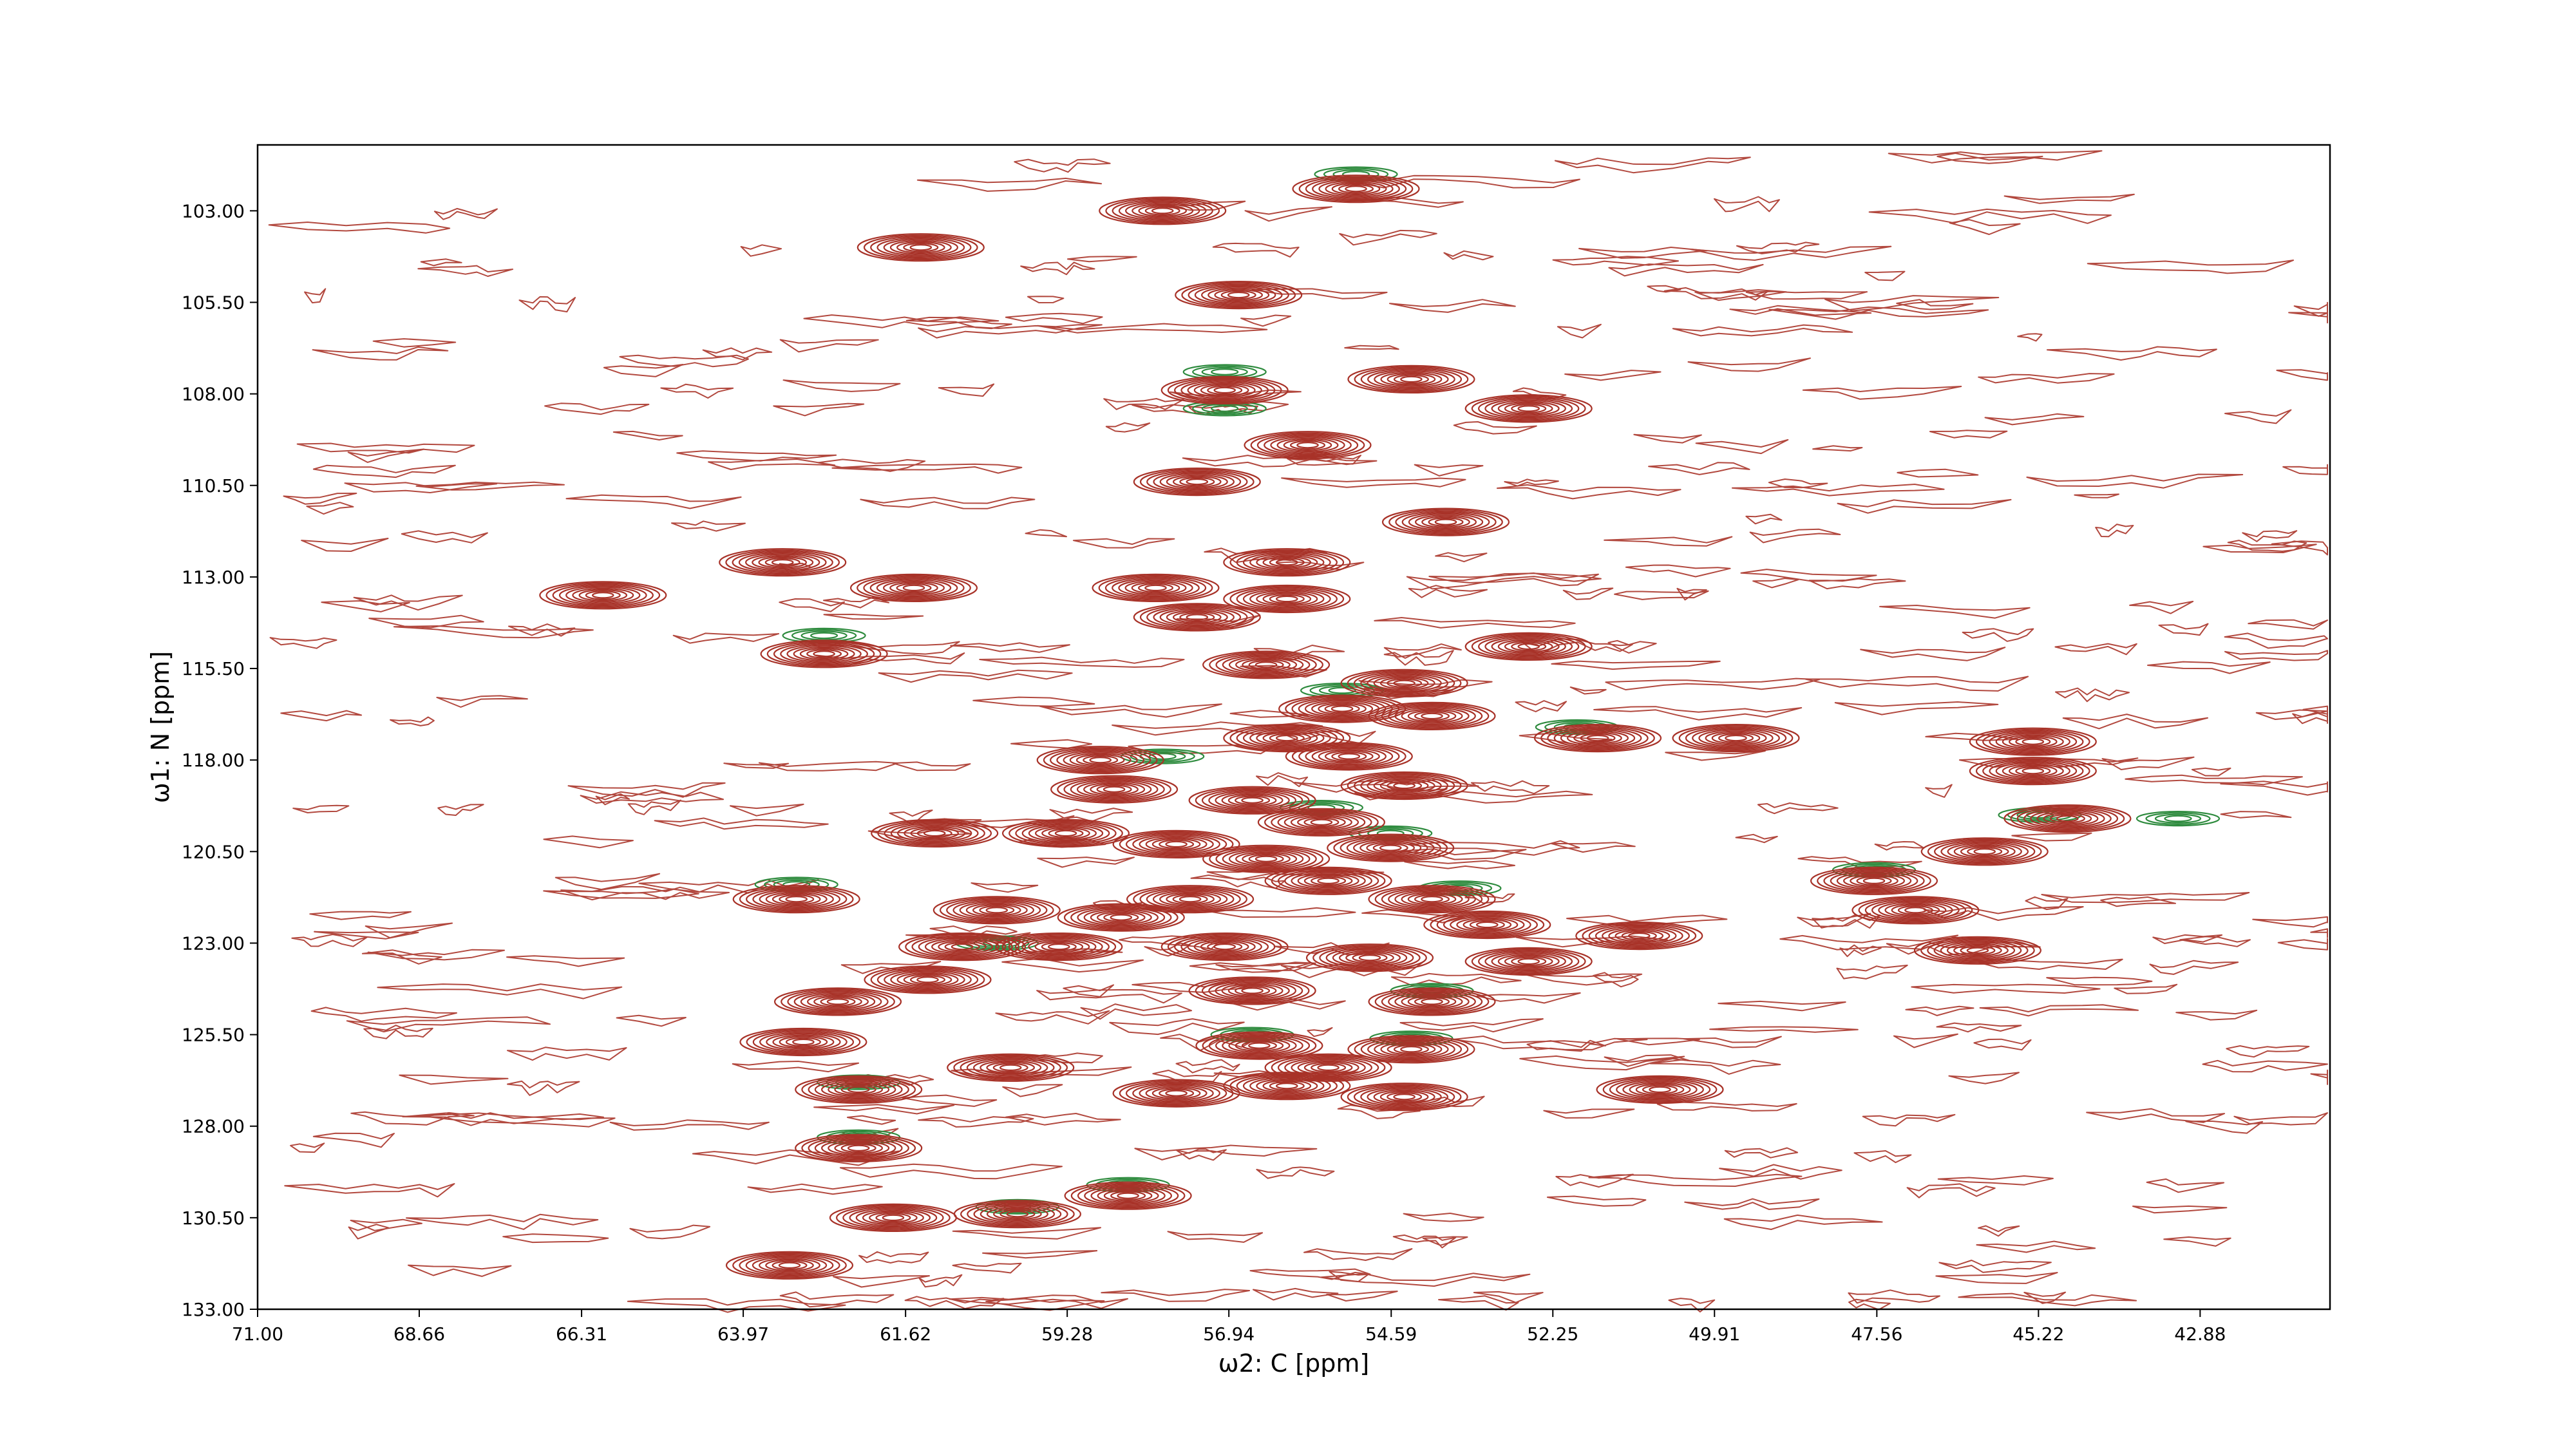  What do you see at coordinates (160, 727) in the screenshot?
I see `y-axis-label: ω1: N [ppm]` at bounding box center [160, 727].